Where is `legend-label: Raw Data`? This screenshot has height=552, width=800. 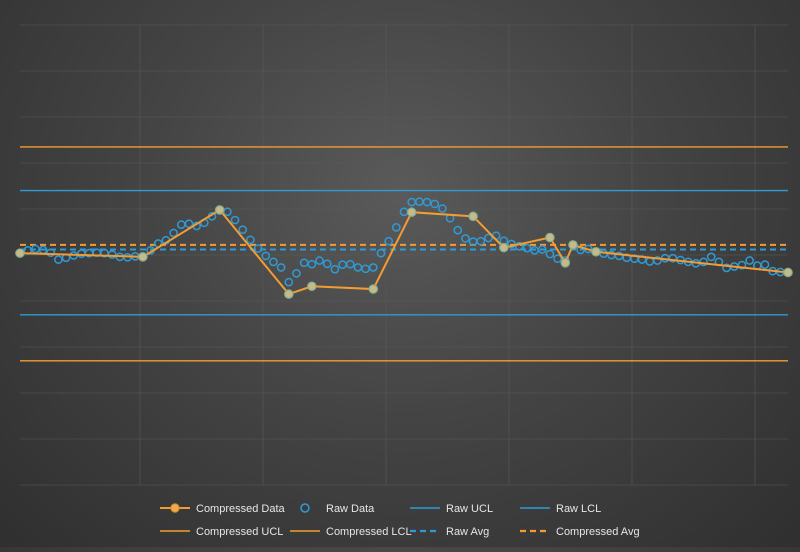
legend-label: Raw Data is located at coordinates (350, 509).